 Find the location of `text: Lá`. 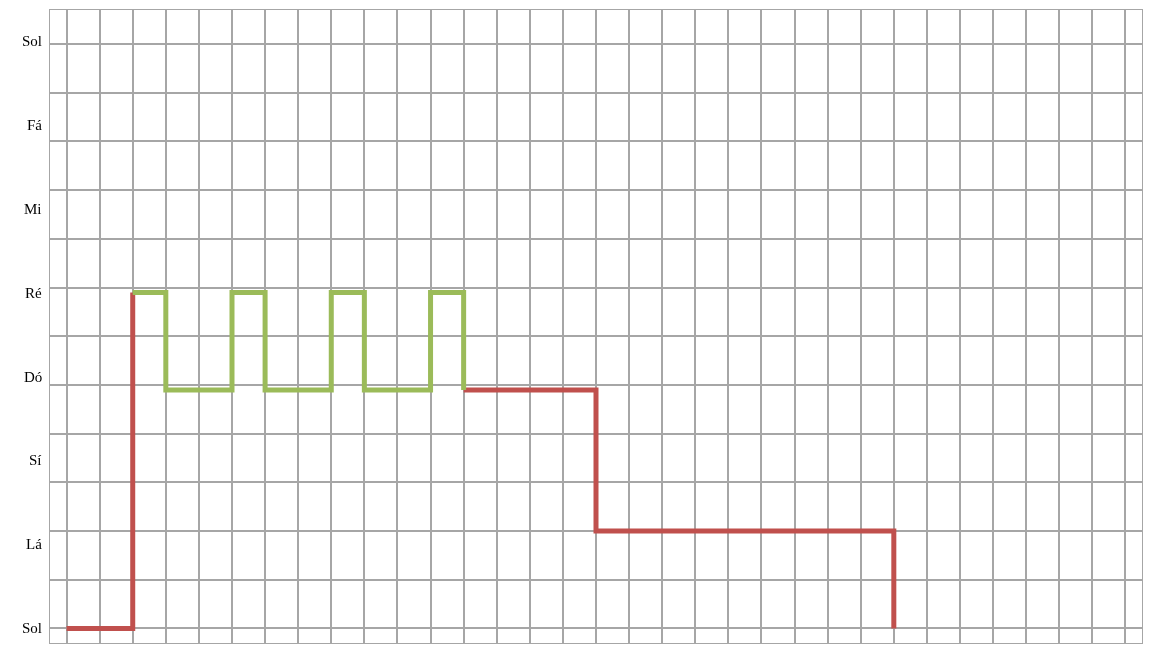

text: Lá is located at coordinates (34, 544).